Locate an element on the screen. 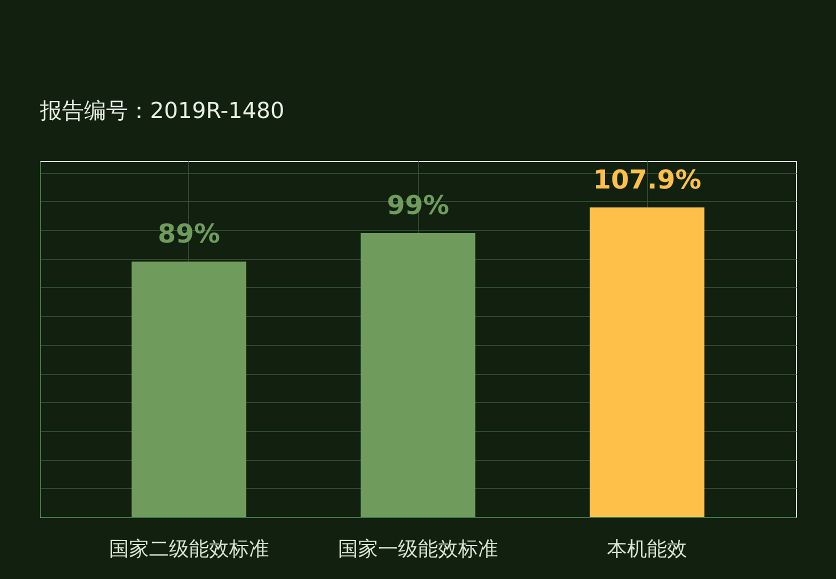 The width and height of the screenshot is (836, 579). x-tick-label: 国家二级能效标准 is located at coordinates (188, 548).